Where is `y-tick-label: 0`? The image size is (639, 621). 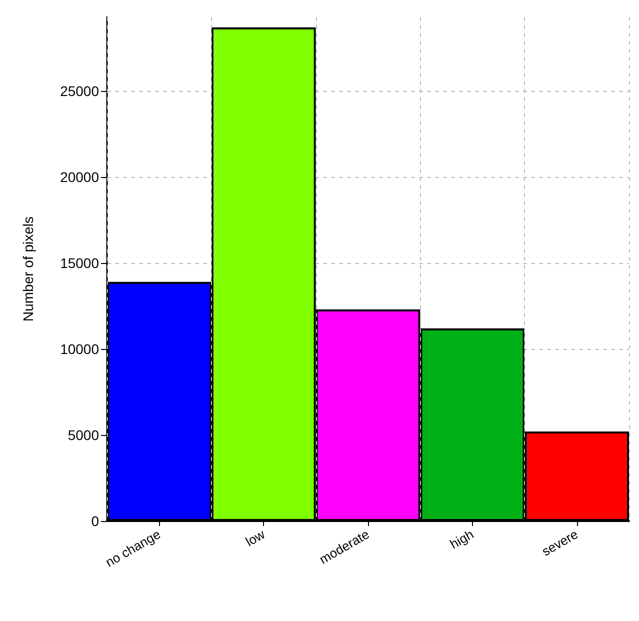 y-tick-label: 0 is located at coordinates (95, 521).